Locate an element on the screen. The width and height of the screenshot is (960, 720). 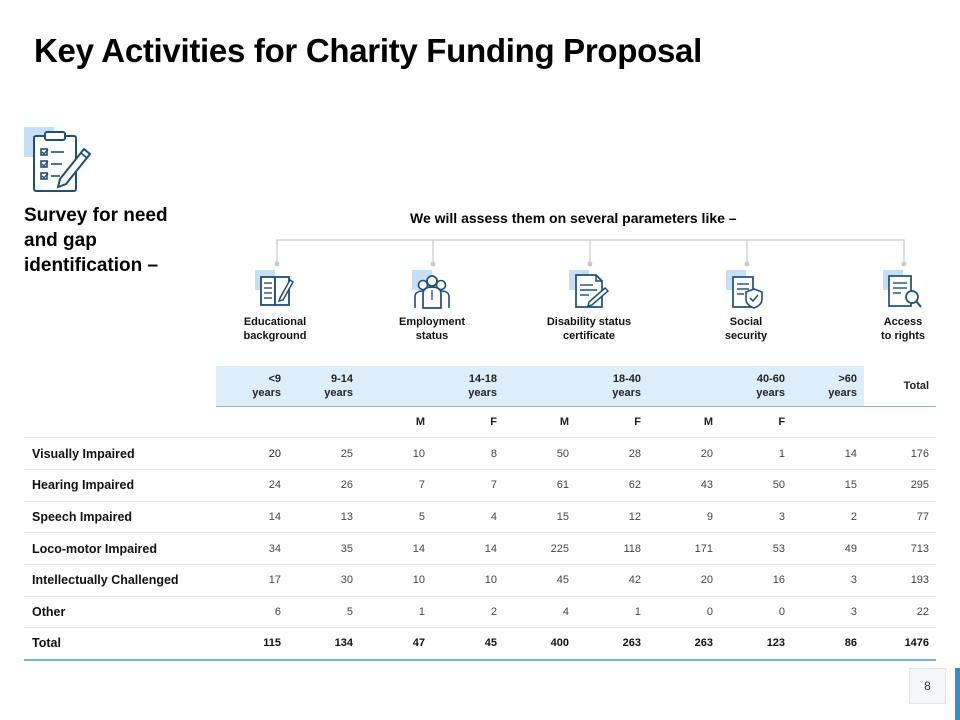
row-label: Loco-motor Impaired is located at coordinates (120, 548).